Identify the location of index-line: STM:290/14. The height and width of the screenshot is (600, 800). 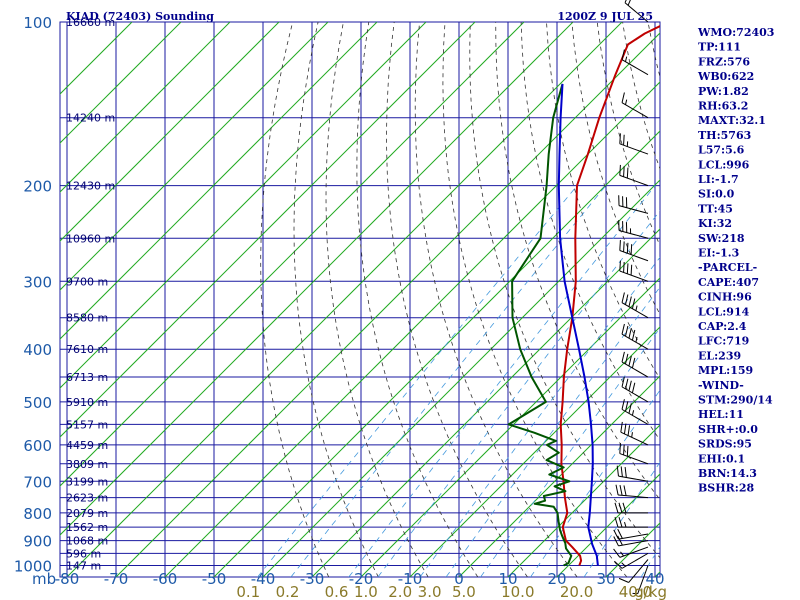
(735, 400).